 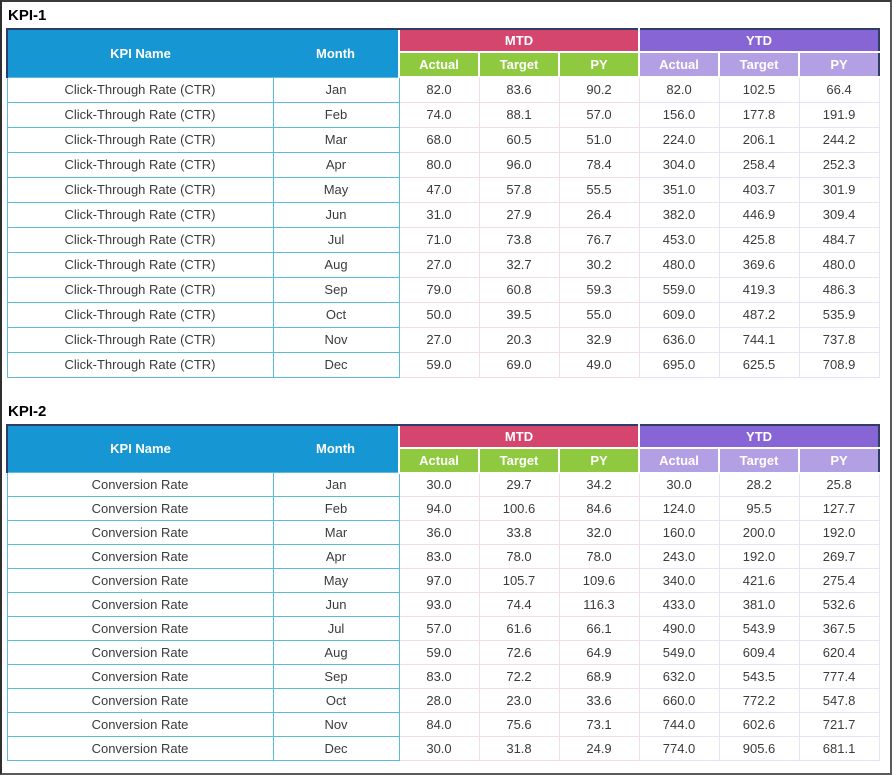 What do you see at coordinates (759, 339) in the screenshot?
I see `ytd-target-cell: 744.1` at bounding box center [759, 339].